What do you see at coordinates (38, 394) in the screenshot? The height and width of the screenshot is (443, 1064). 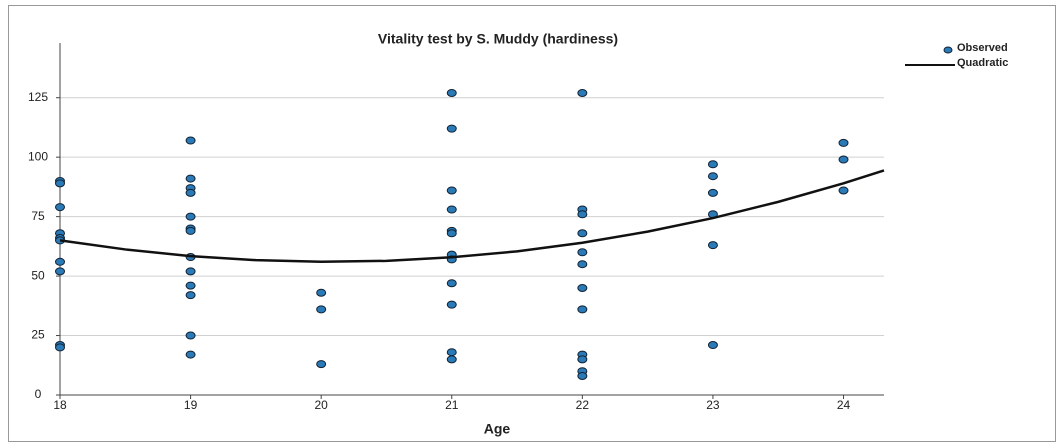 I see `y-tick-label: 0` at bounding box center [38, 394].